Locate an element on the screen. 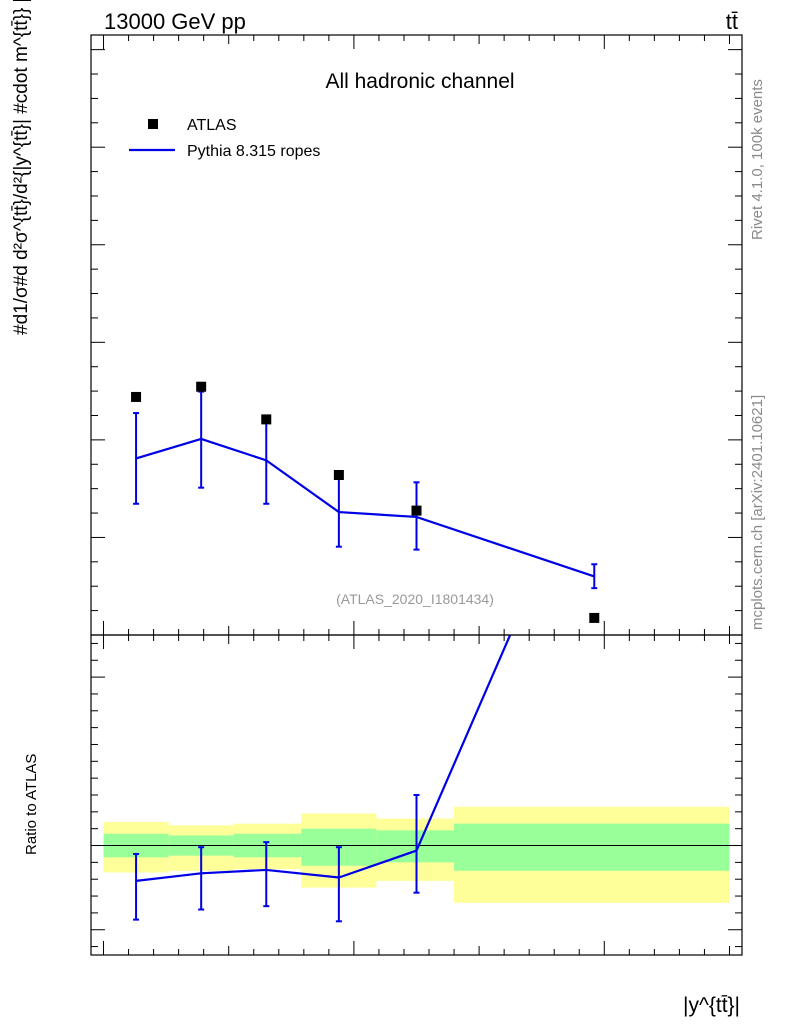 The height and width of the screenshot is (1024, 786). rivet-label: Rivet 4.1.0, 100k events is located at coordinates (757, 159).